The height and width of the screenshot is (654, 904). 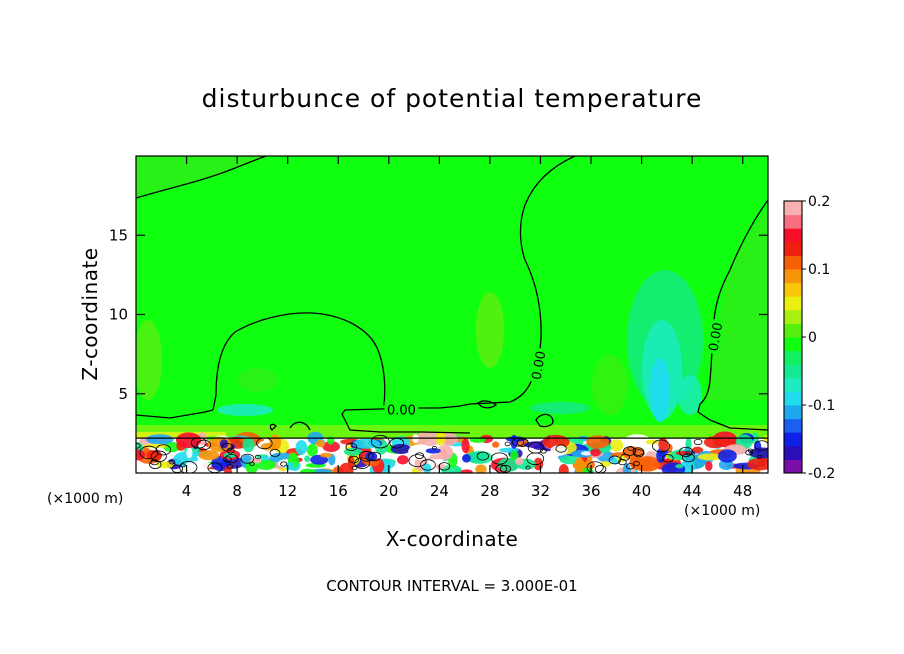 What do you see at coordinates (388, 491) in the screenshot?
I see `x-tick-label: 20` at bounding box center [388, 491].